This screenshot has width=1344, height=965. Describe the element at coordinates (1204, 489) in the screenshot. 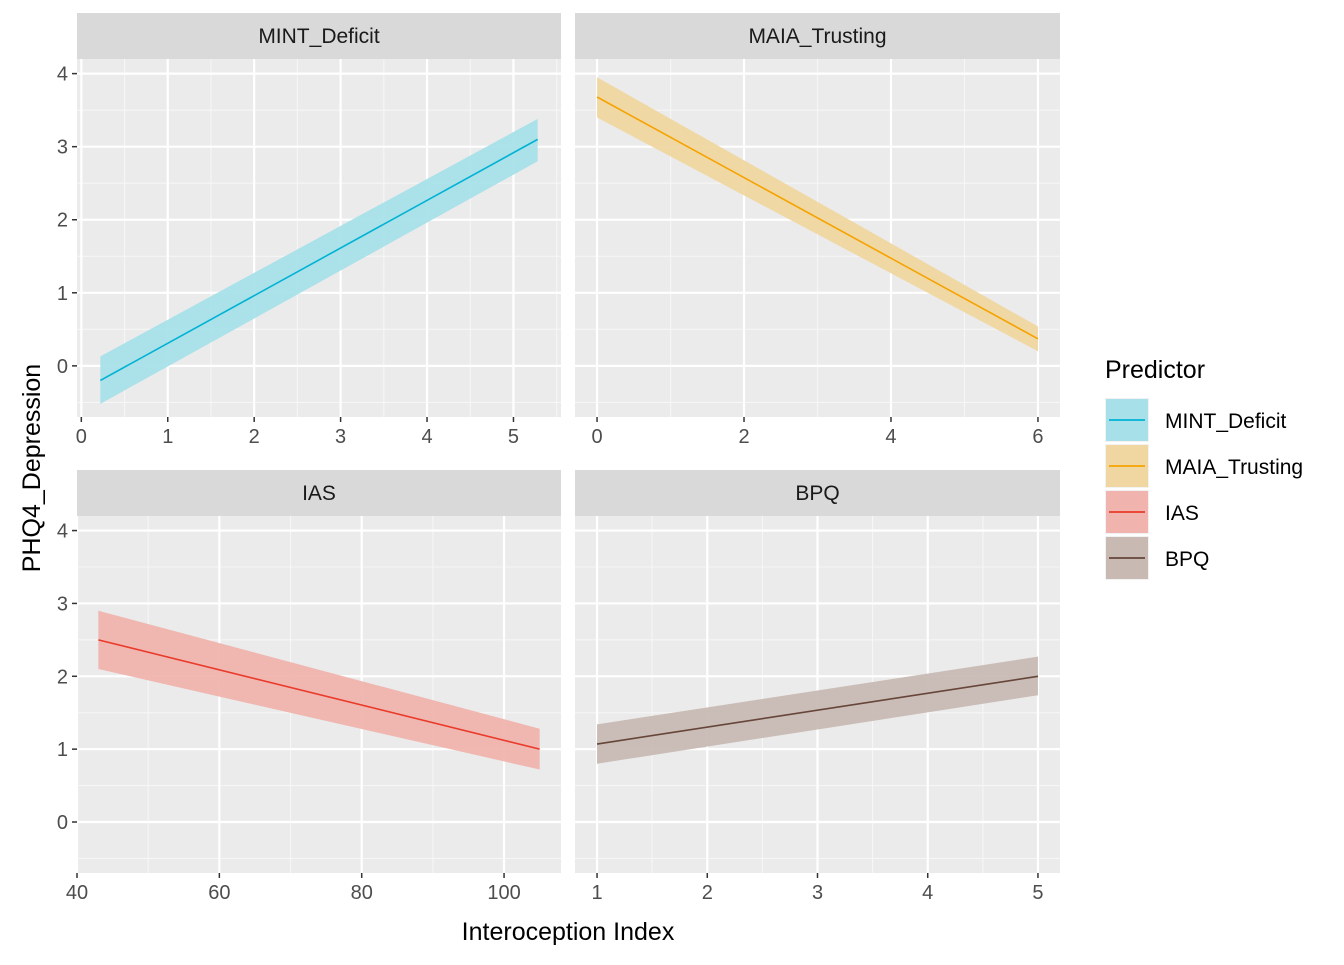

I see `legend-items: MINT_Deficit MAIA_Trusting IAS BPQ` at that location.